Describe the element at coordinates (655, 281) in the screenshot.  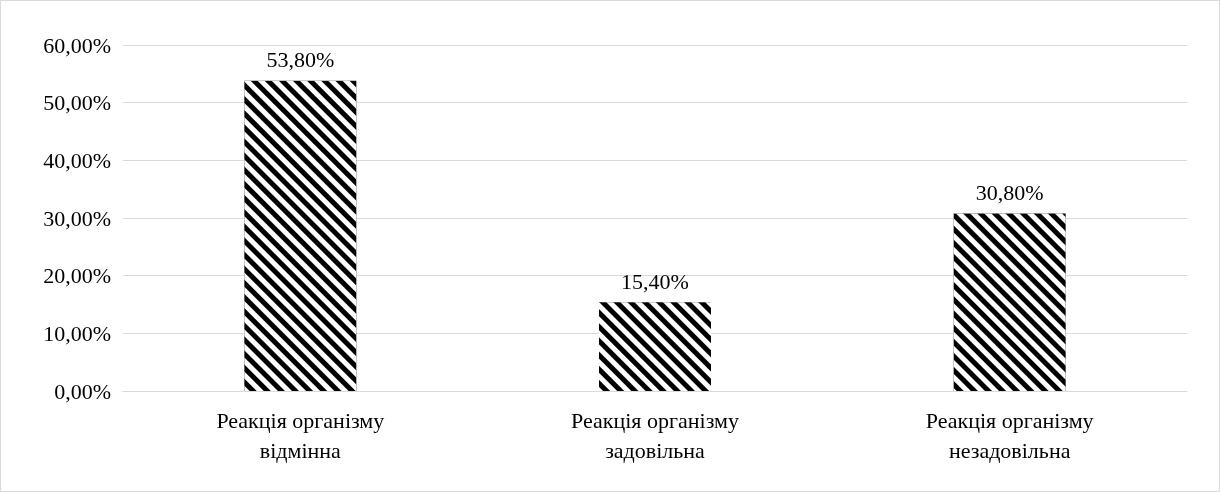
I see `data-label: 15,40%` at that location.